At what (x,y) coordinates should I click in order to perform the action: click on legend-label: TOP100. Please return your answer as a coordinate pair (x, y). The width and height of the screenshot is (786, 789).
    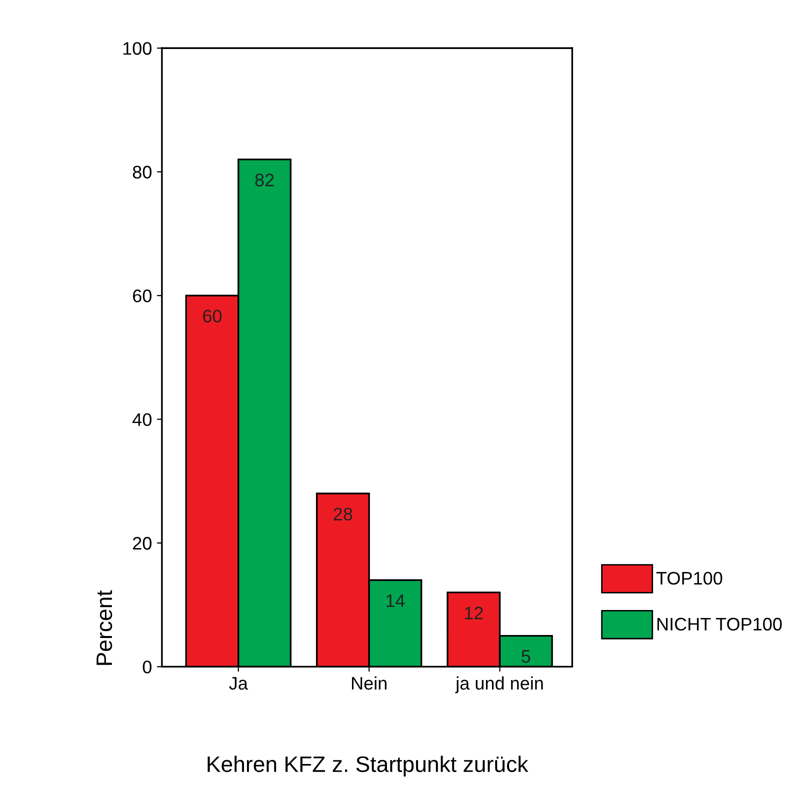
    Looking at the image, I should click on (689, 578).